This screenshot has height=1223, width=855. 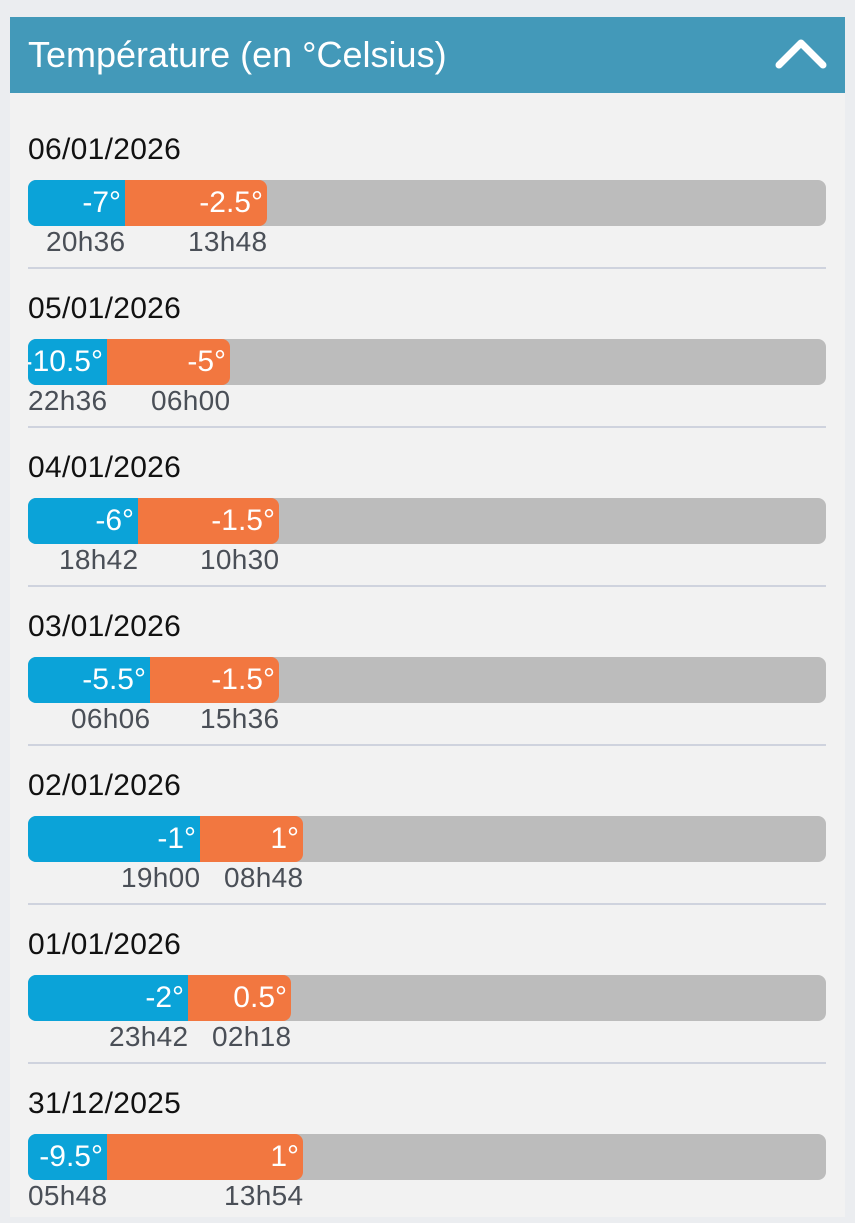 What do you see at coordinates (427, 998) in the screenshot?
I see `temperature-bar: 0.5° -2°` at bounding box center [427, 998].